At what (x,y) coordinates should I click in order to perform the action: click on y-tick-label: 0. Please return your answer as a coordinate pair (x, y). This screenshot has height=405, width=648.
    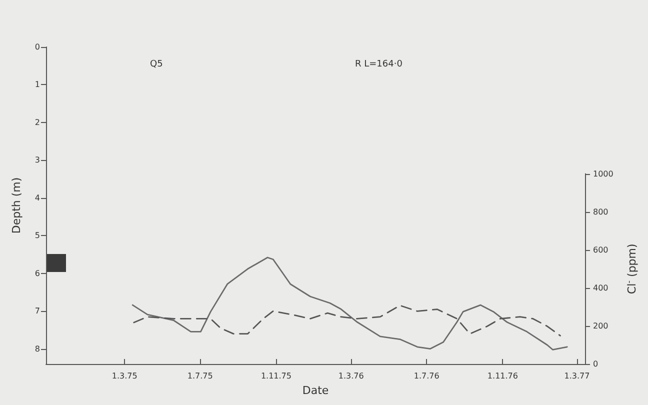
    Looking at the image, I should click on (37, 47).